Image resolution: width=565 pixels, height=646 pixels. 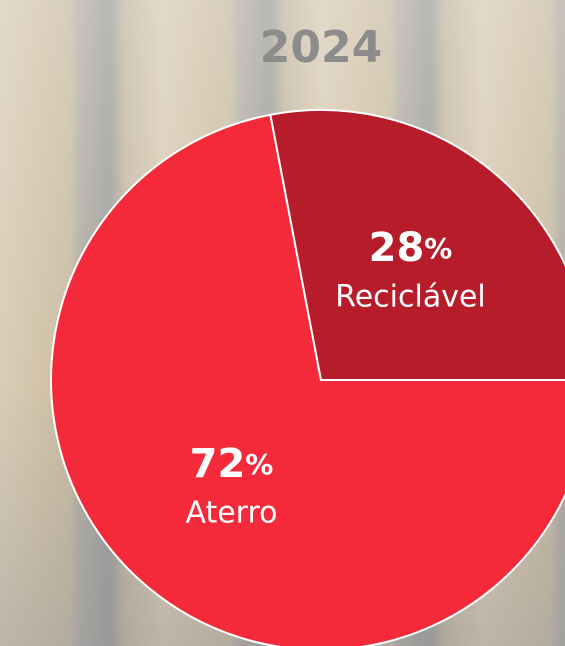 I want to click on value-label: 28%, so click(x=411, y=248).